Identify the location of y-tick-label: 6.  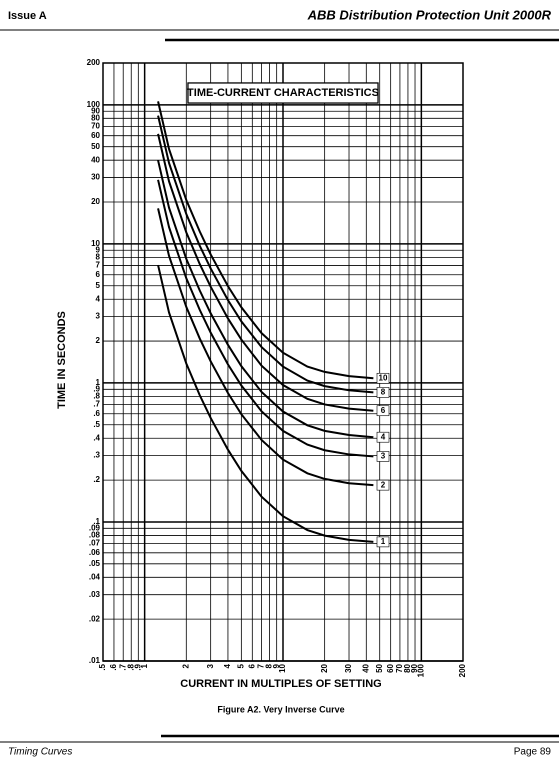
(98, 274).